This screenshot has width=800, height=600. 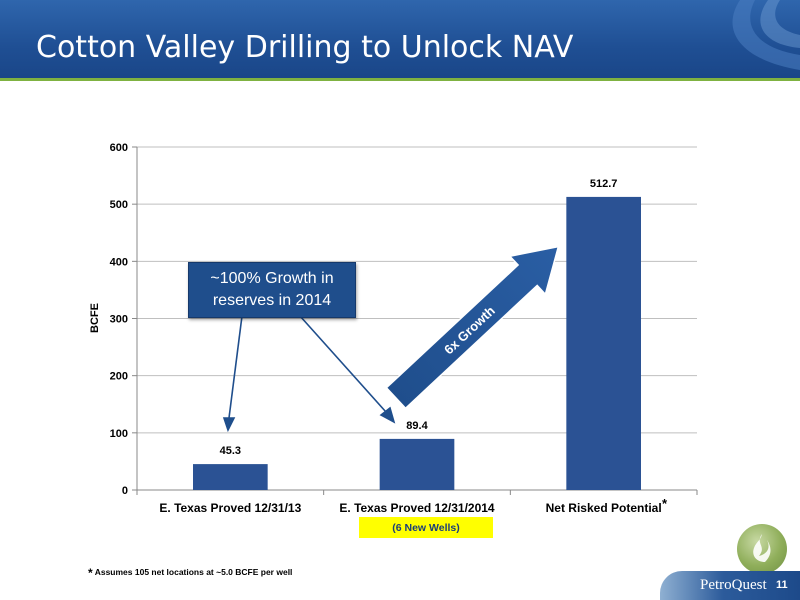 I want to click on footer-bar, so click(x=730, y=585).